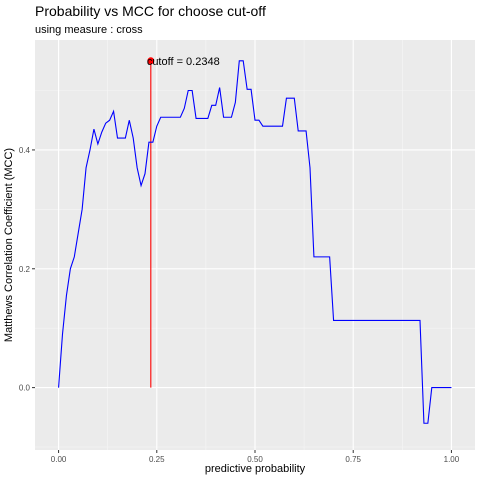 The image size is (480, 480). What do you see at coordinates (151, 61) in the screenshot?
I see `cutoff-point` at bounding box center [151, 61].